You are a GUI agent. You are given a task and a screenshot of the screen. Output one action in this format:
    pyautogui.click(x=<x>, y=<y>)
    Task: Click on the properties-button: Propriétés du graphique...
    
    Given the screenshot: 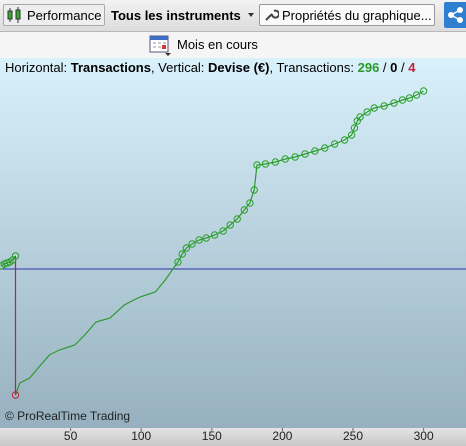 What is the action you would take?
    pyautogui.click(x=347, y=15)
    